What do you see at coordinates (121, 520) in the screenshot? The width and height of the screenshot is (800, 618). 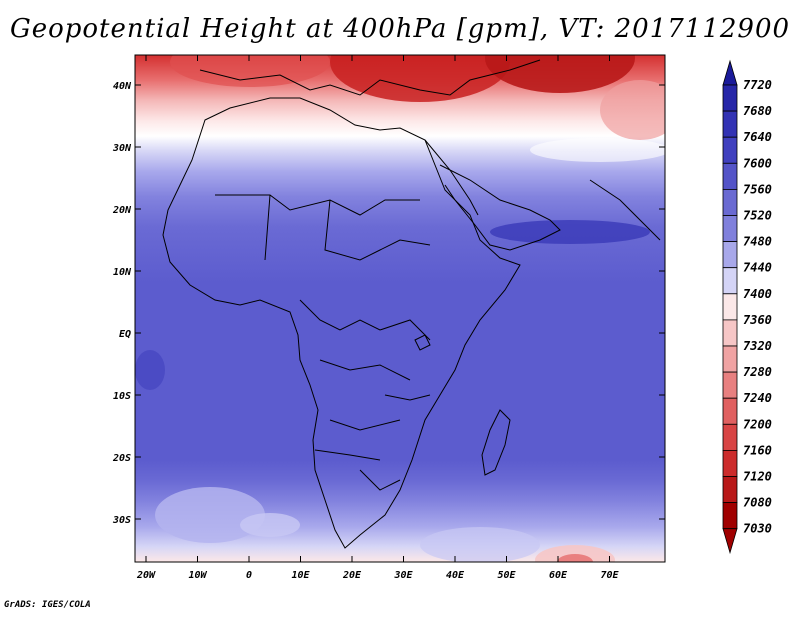 I see `lat-label: 30S` at bounding box center [121, 520].